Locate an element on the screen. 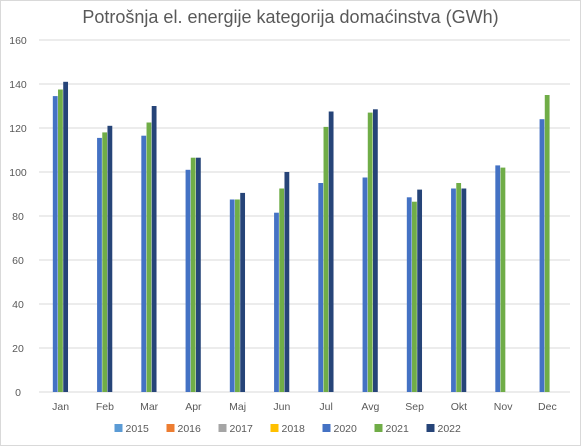 Image resolution: width=581 pixels, height=446 pixels. bar-2021-Mar is located at coordinates (149, 257).